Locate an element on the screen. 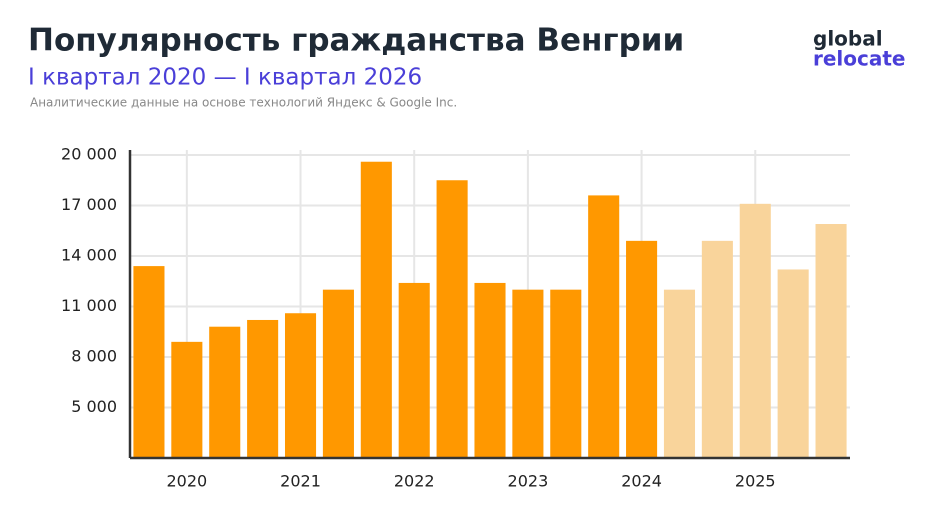 The width and height of the screenshot is (935, 522). y-tick-label: 17 000 is located at coordinates (89, 204).